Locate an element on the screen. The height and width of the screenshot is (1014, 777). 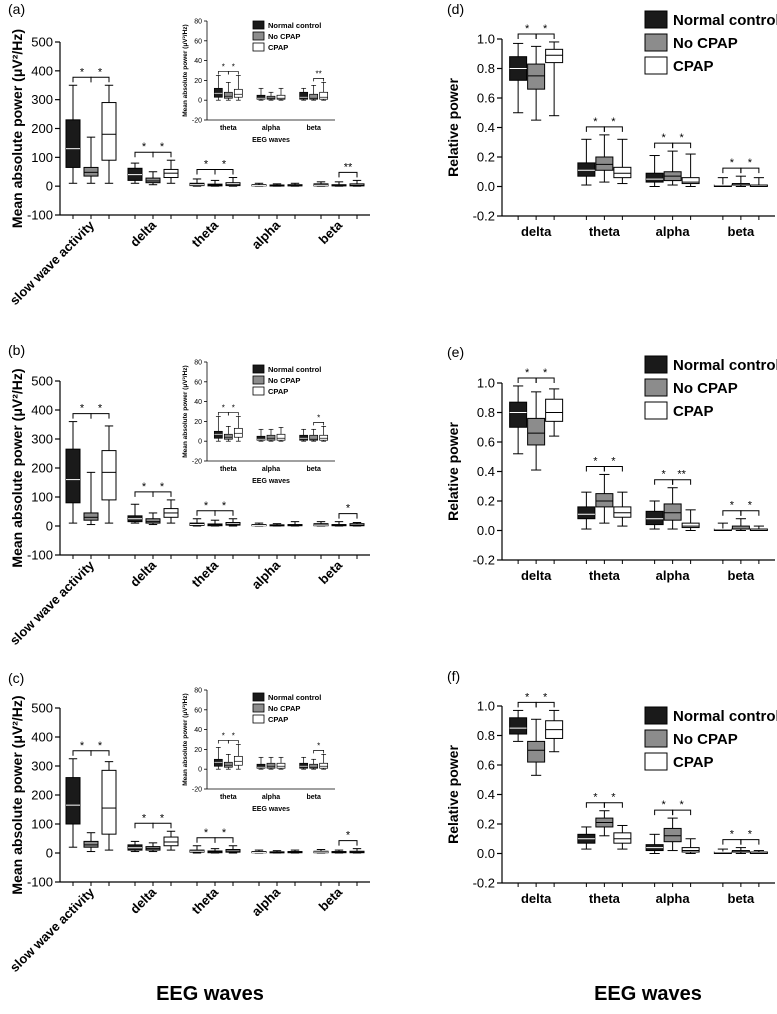
inset-category-label: theta is located at coordinates (228, 469).